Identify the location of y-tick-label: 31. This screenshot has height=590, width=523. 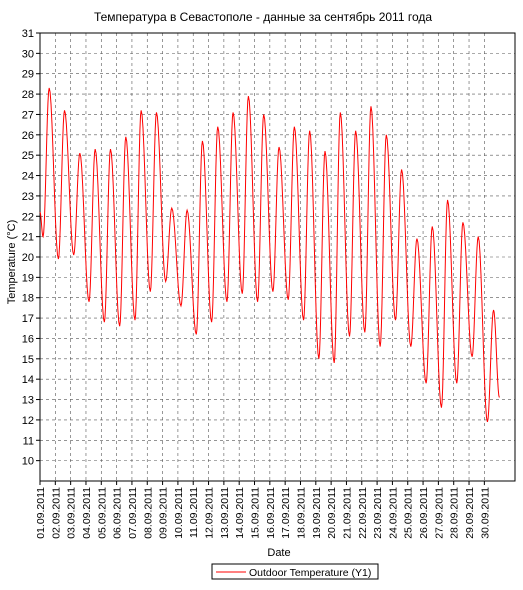
(28, 34).